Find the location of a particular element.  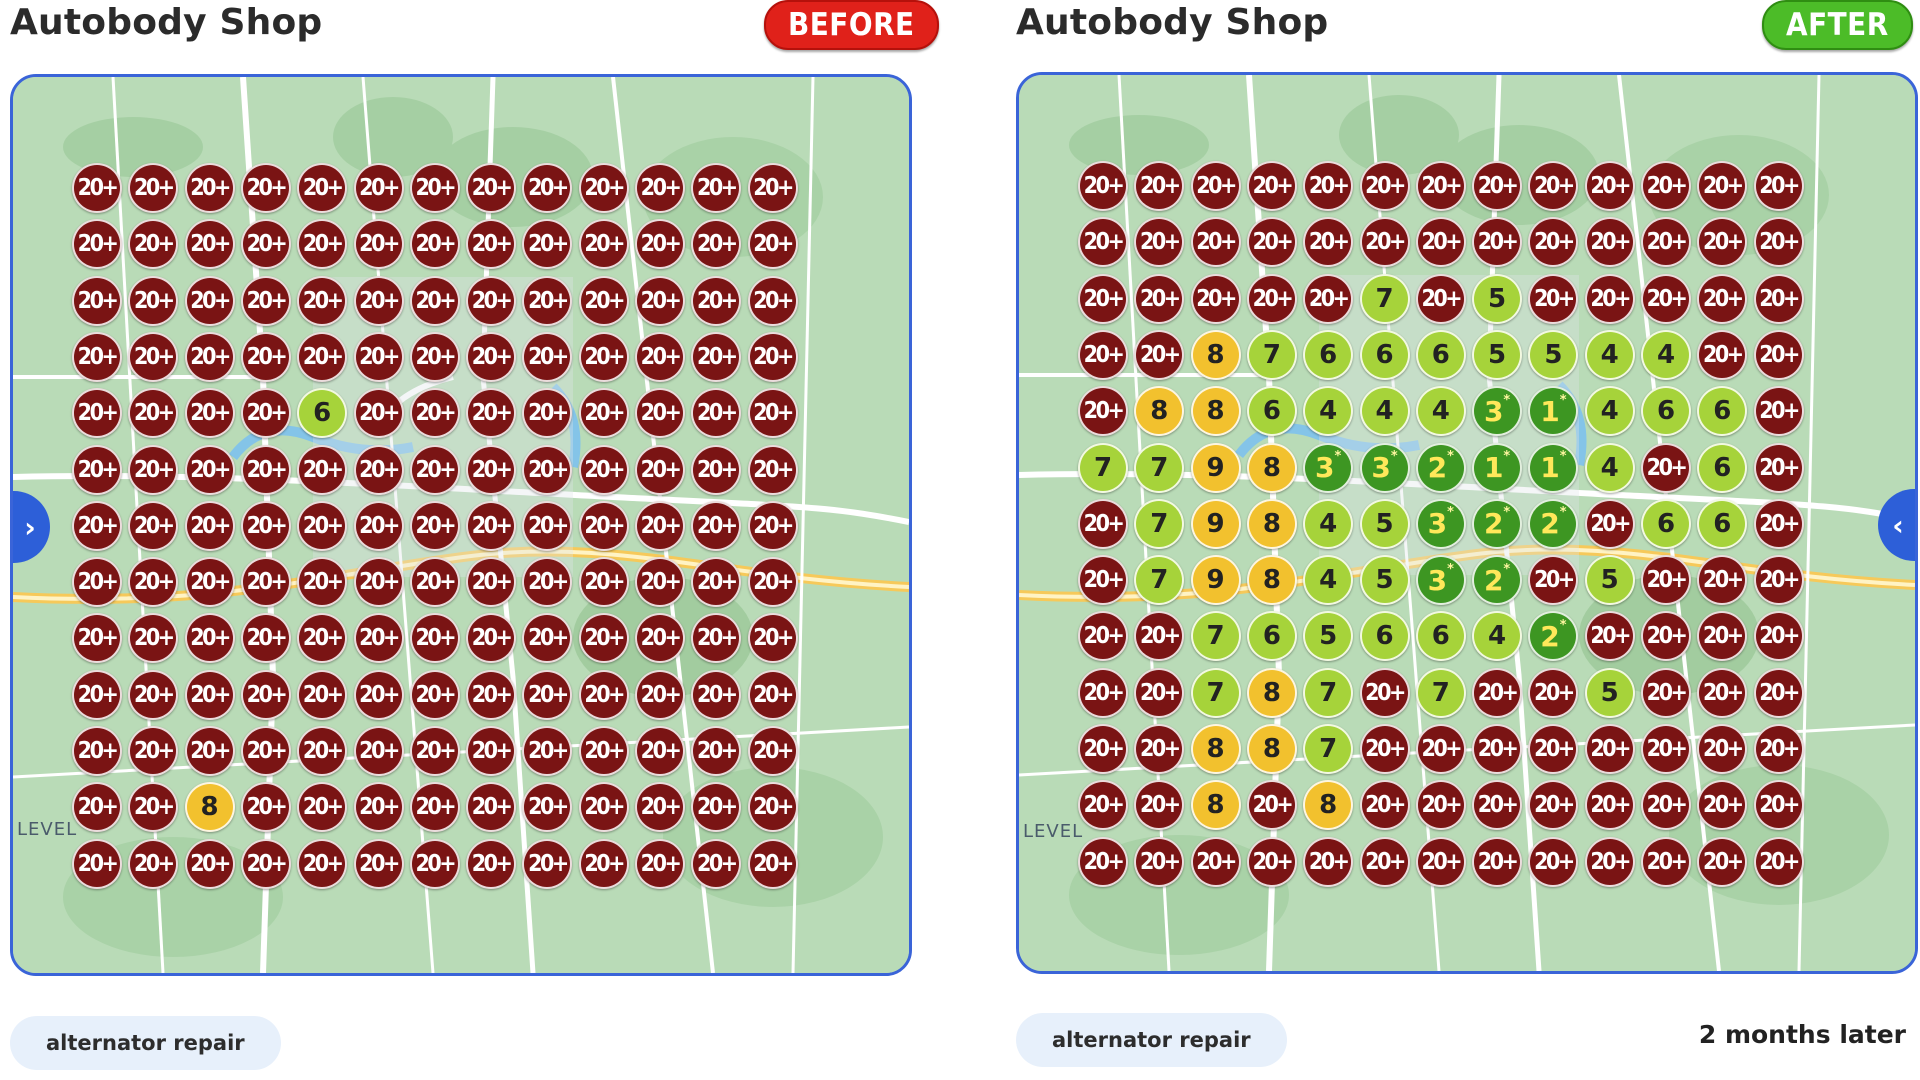

rank-pin: 2 * is located at coordinates (1440, 467).